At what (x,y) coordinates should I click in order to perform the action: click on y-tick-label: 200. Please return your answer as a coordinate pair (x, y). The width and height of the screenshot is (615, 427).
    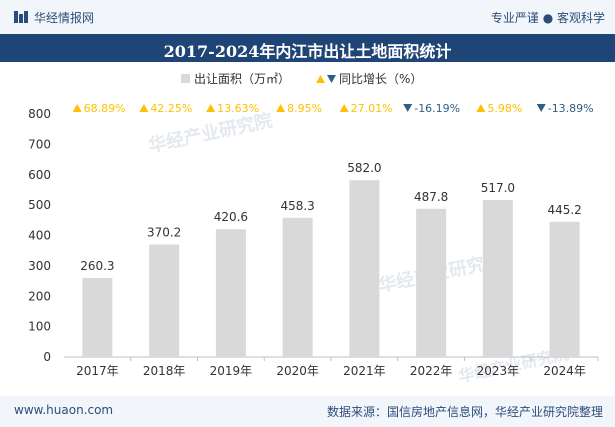
    Looking at the image, I should click on (39, 296).